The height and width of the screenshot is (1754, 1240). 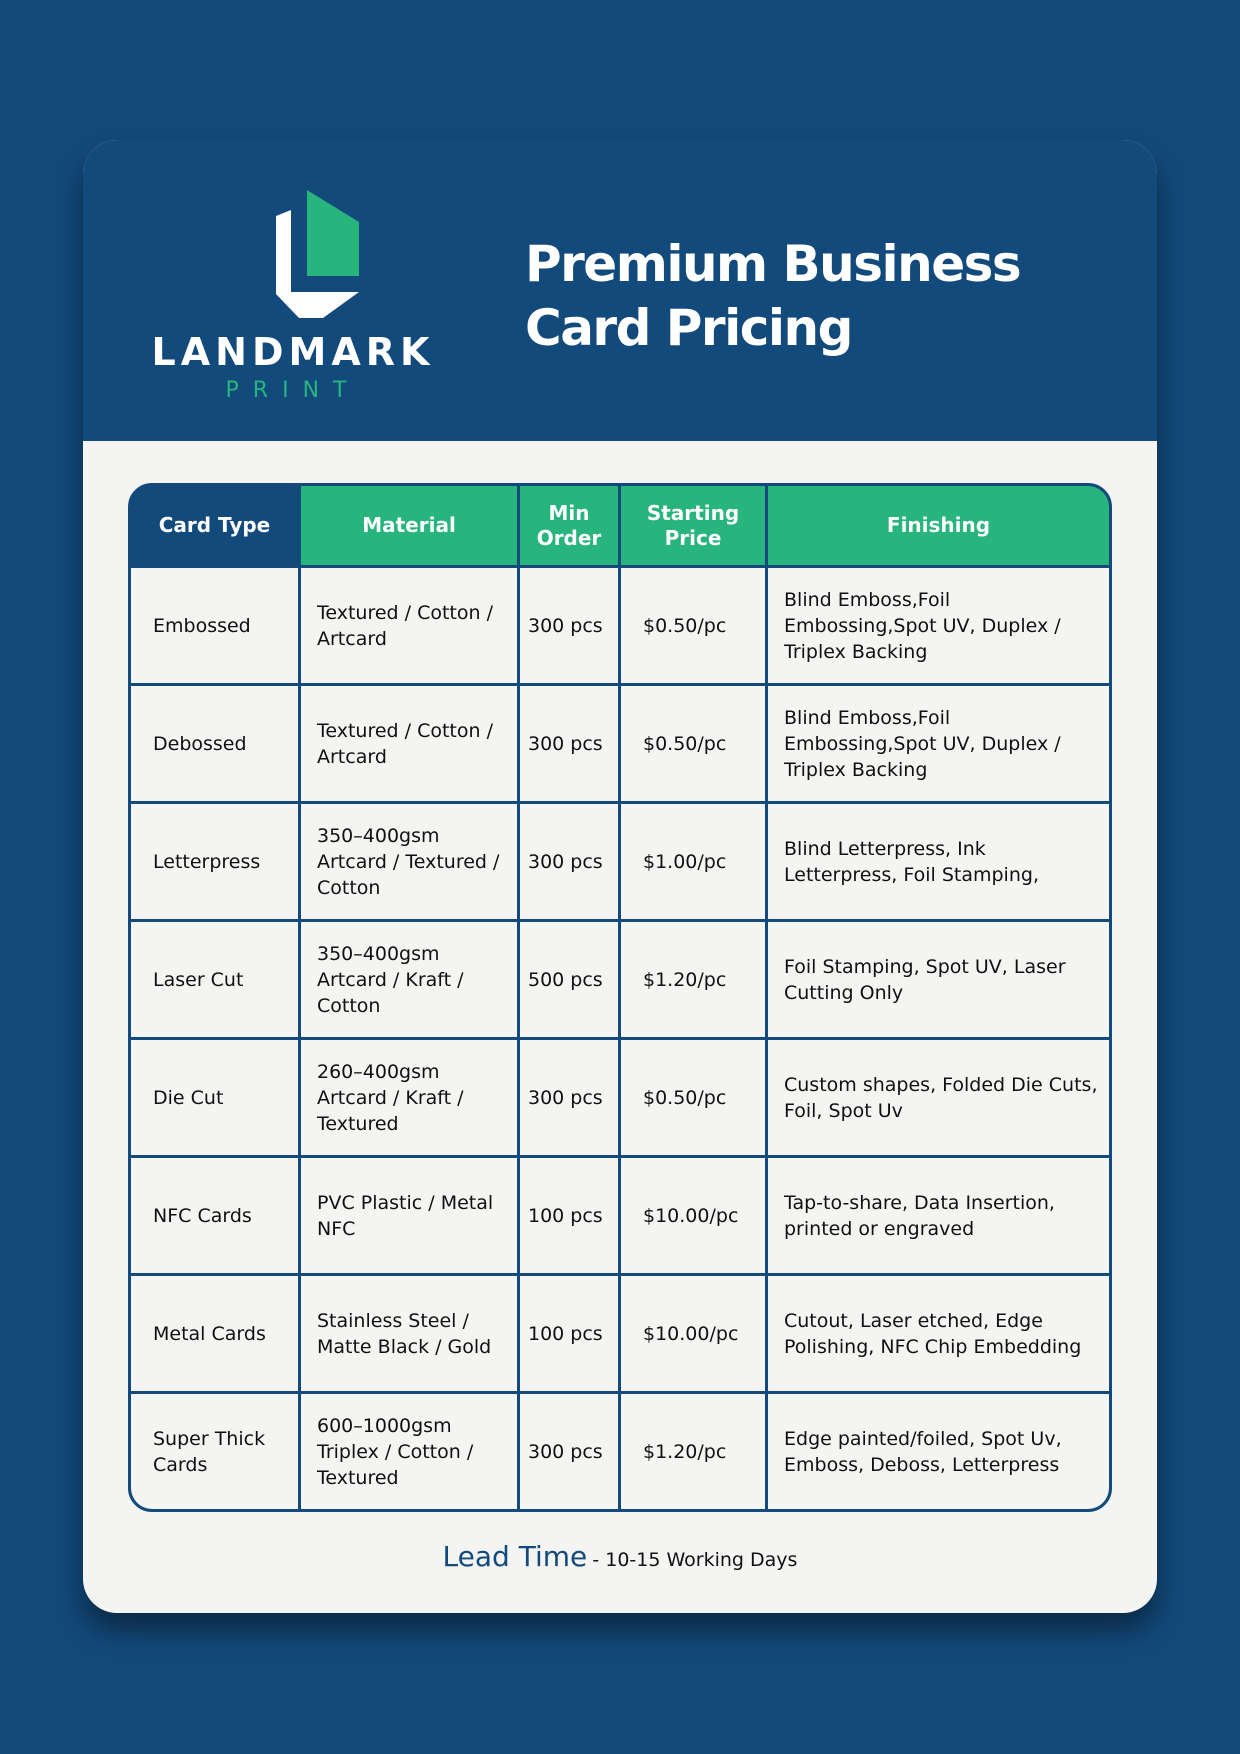 What do you see at coordinates (410, 1451) in the screenshot?
I see `table-cell: 600–1000gsm Triplex / Cotton / Textured` at bounding box center [410, 1451].